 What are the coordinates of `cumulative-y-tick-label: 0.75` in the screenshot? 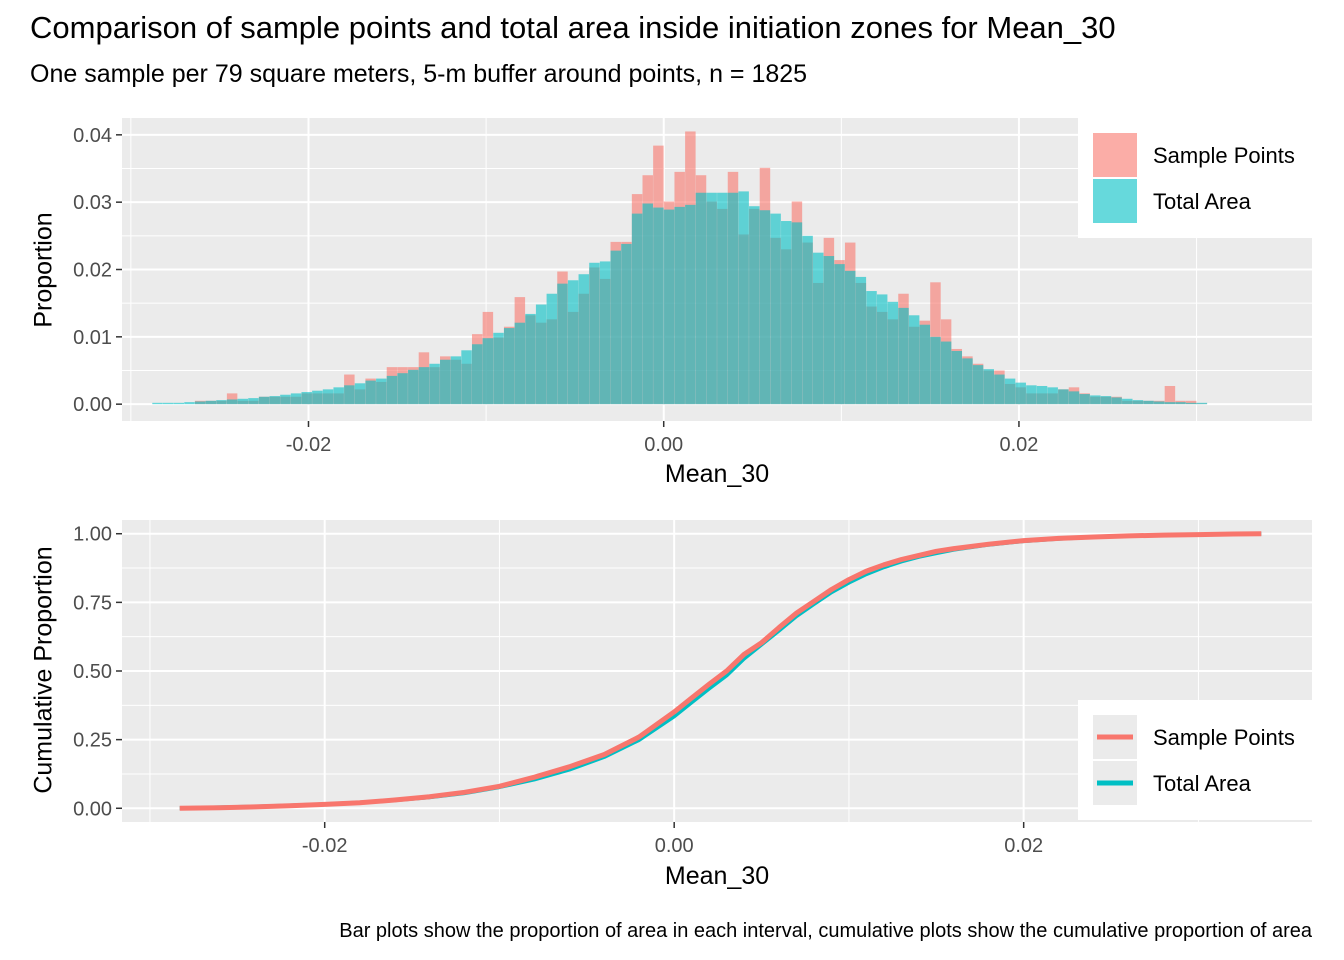 It's located at (92, 603).